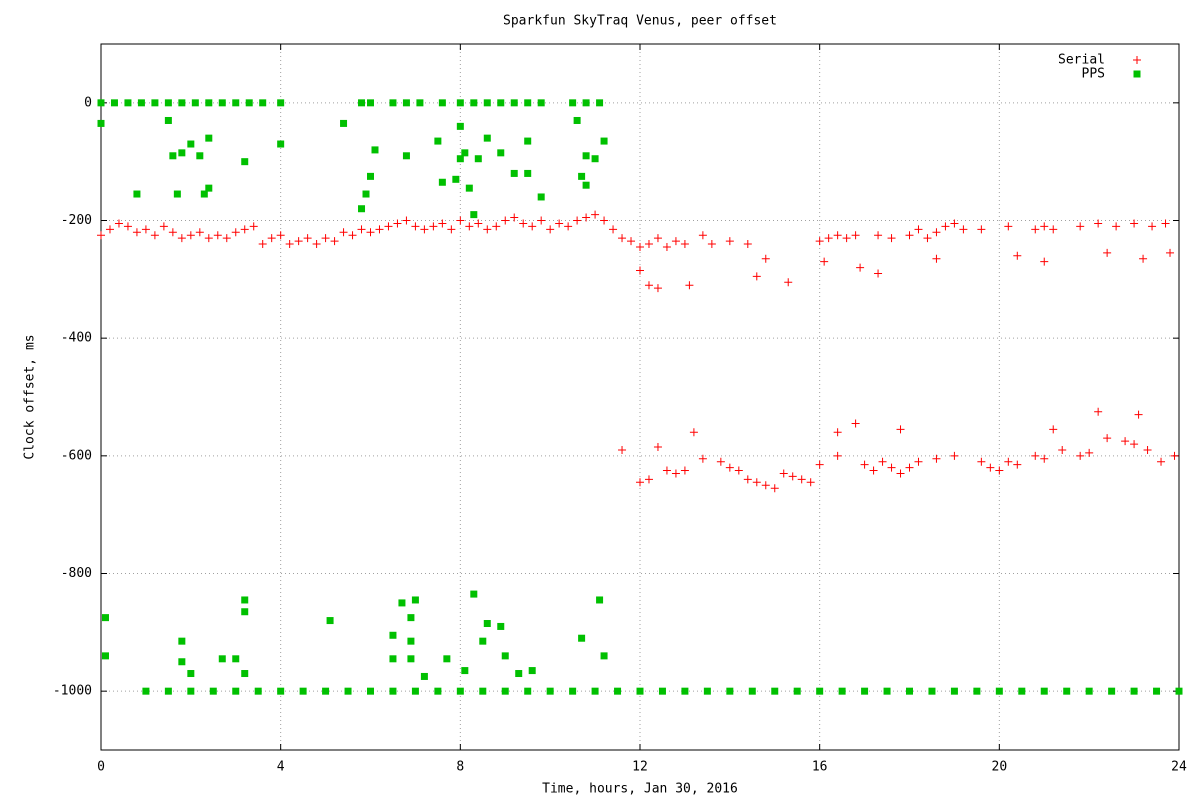  What do you see at coordinates (640, 767) in the screenshot?
I see `x-tick-label: 12` at bounding box center [640, 767].